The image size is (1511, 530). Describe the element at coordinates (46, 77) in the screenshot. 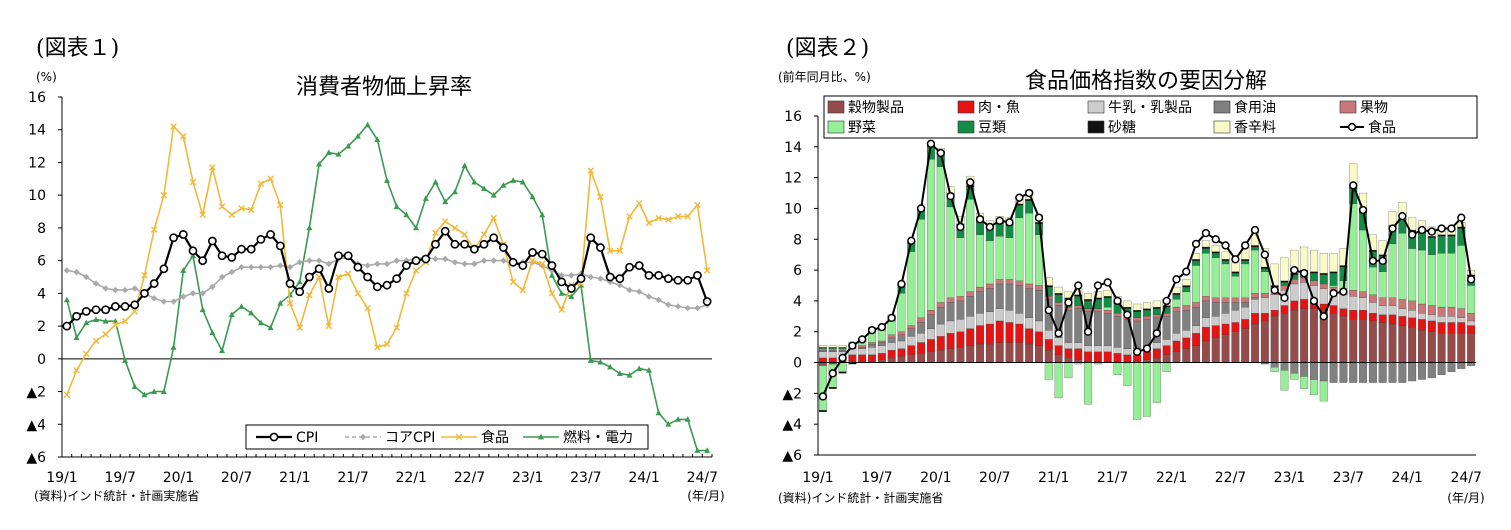

I see `chart1-ylabel: (%)` at that location.